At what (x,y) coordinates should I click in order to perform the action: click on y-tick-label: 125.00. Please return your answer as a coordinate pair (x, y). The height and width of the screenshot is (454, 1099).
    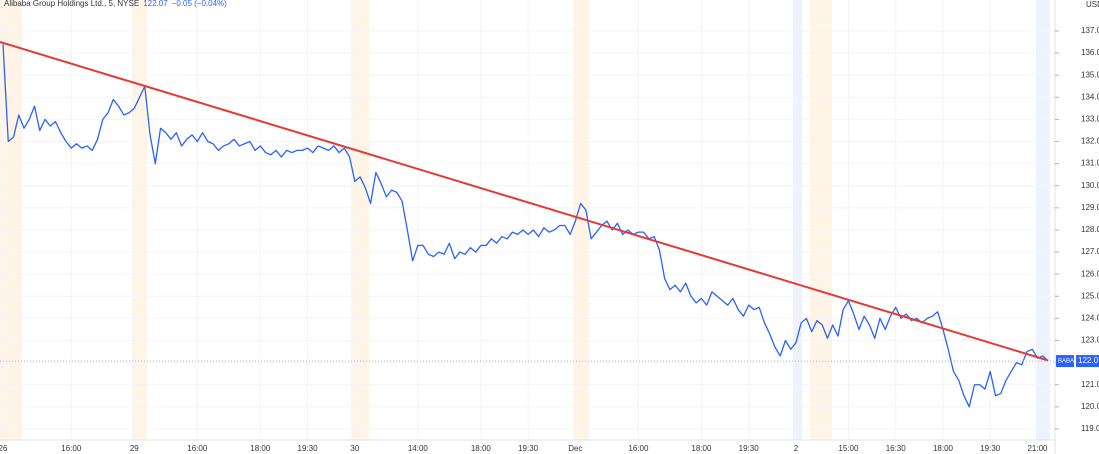
    Looking at the image, I should click on (1090, 295).